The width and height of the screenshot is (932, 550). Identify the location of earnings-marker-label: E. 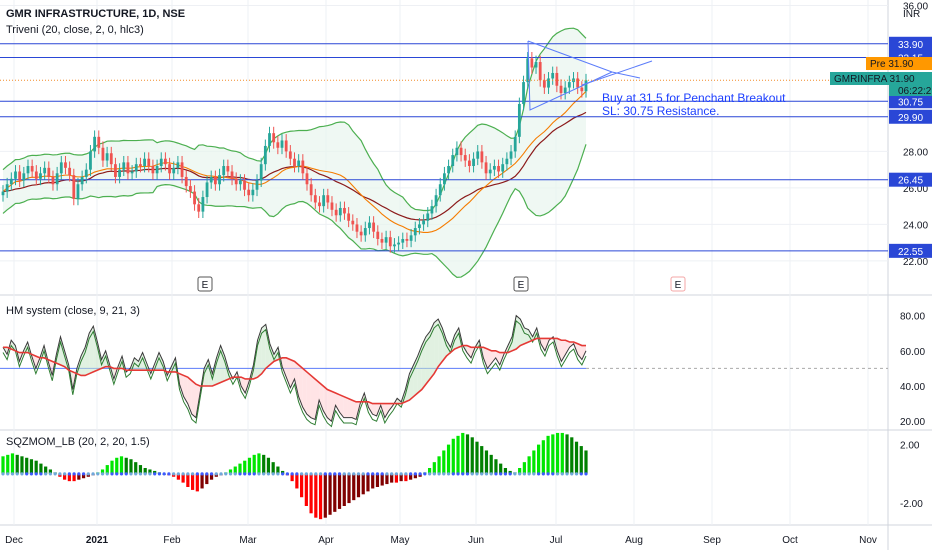
(205, 285).